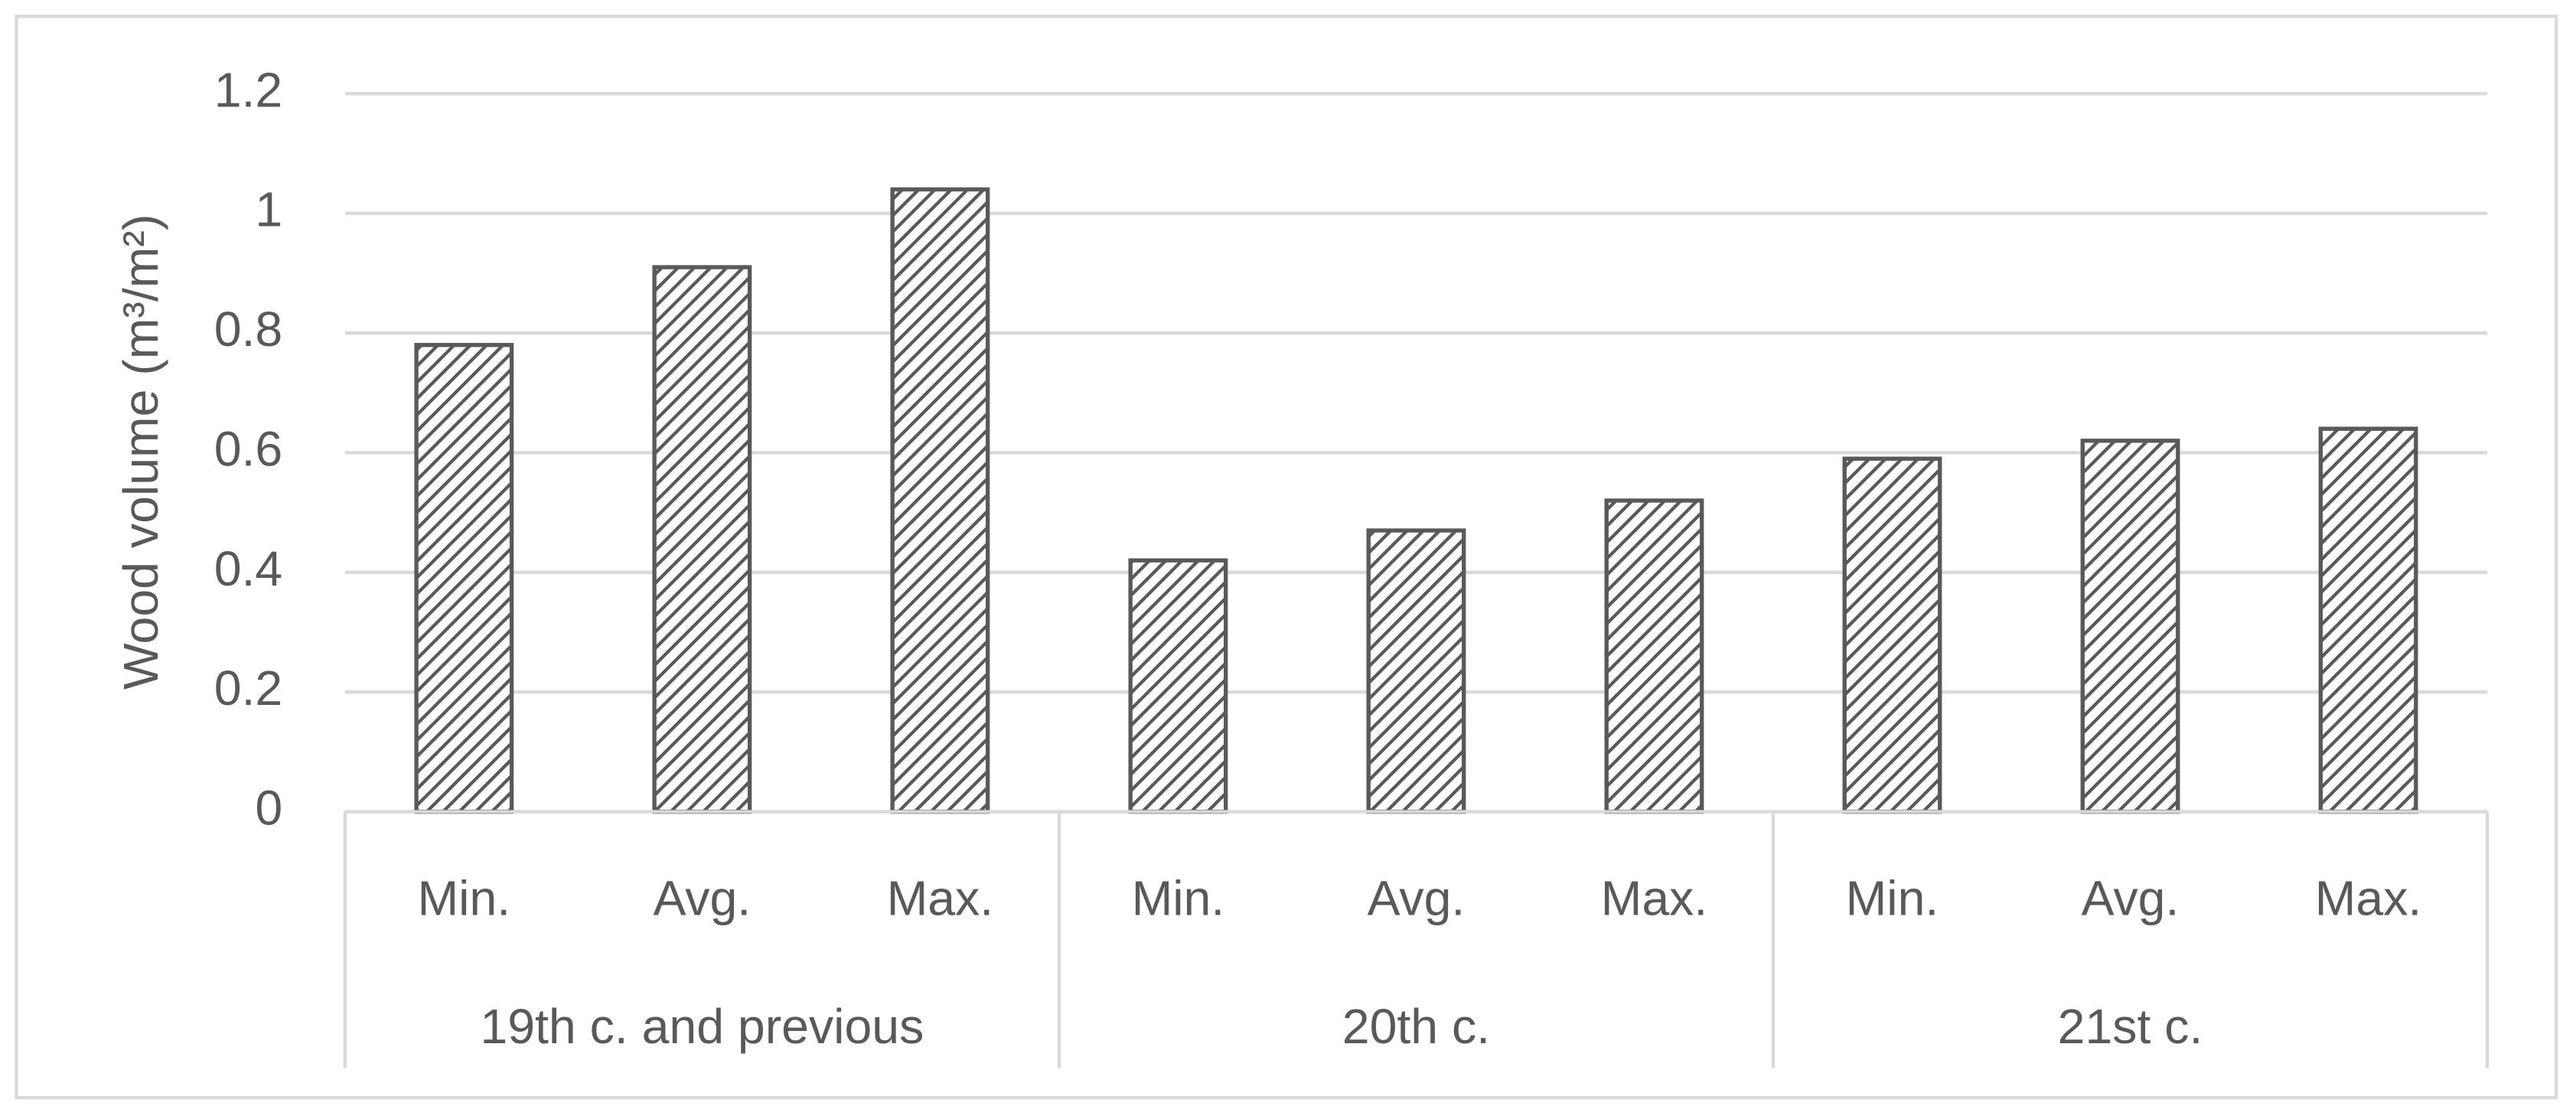  Describe the element at coordinates (248, 89) in the screenshot. I see `y-tick-label: 1.2` at that location.